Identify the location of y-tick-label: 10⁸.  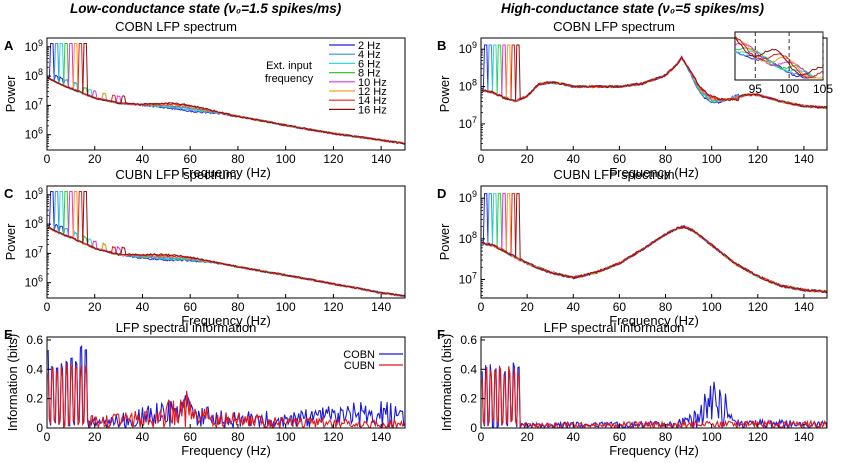
(34, 75).